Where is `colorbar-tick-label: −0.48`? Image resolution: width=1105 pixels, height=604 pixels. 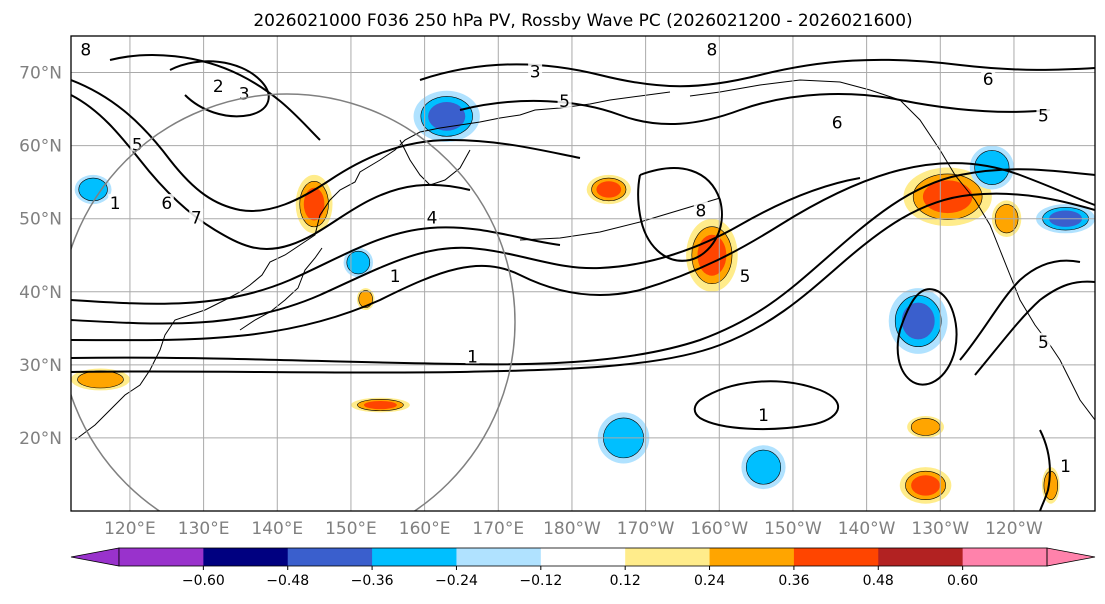 colorbar-tick-label: −0.48 is located at coordinates (287, 581).